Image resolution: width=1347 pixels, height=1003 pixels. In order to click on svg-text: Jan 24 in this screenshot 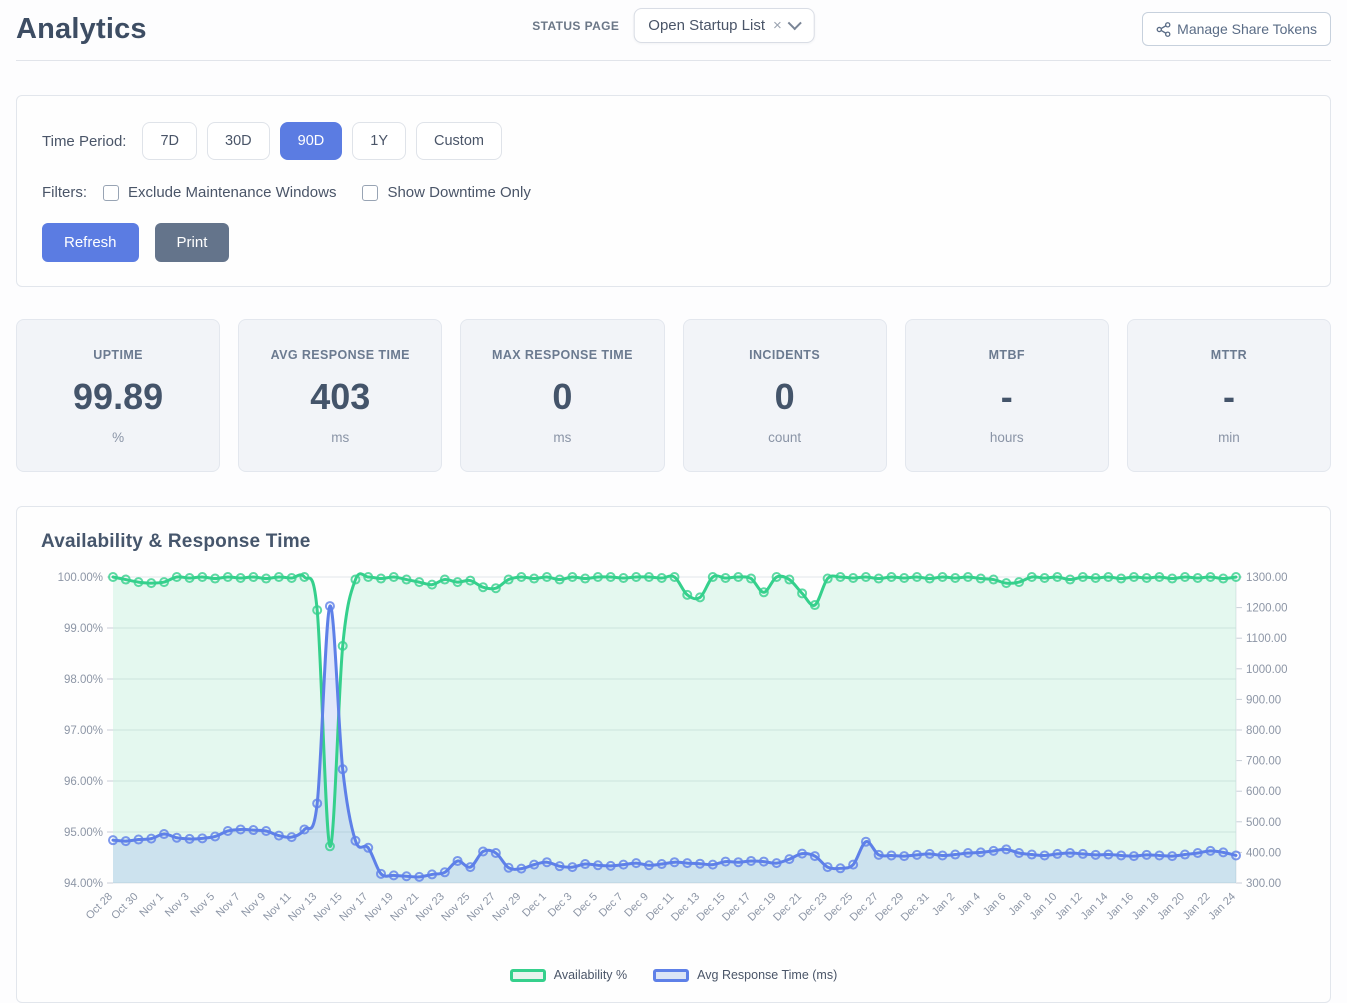, I will do `click(1222, 907)`.